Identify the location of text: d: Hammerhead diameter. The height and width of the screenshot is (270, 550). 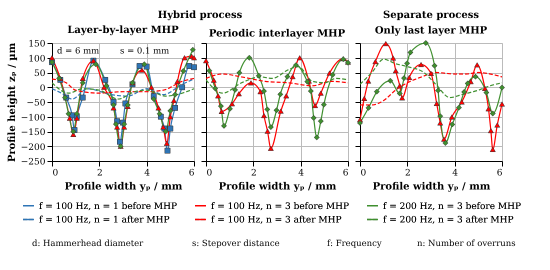
(88, 244).